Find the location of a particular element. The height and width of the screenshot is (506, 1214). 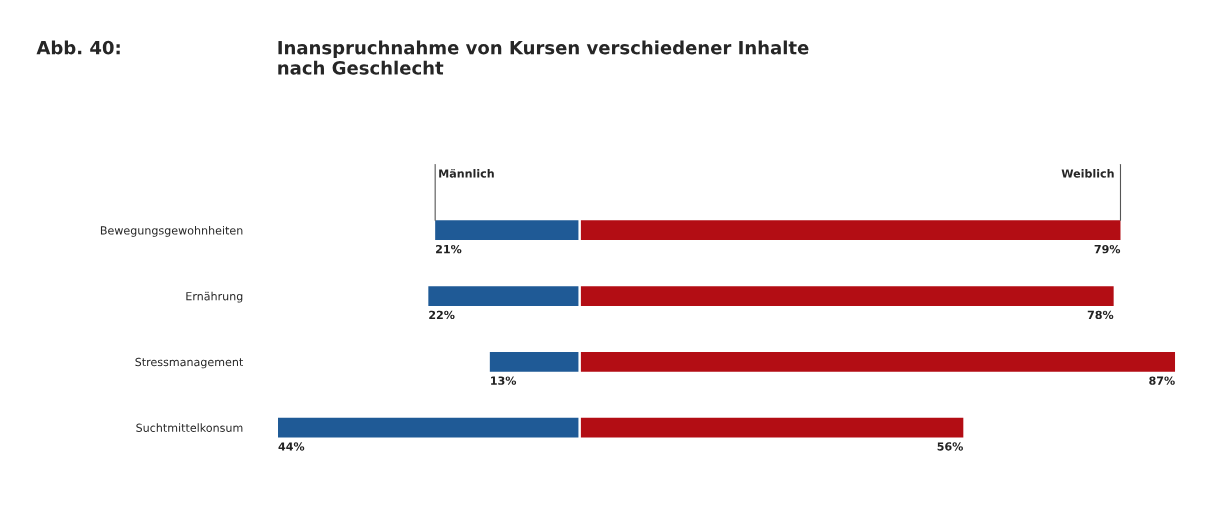

data-label: 79% is located at coordinates (1107, 249).